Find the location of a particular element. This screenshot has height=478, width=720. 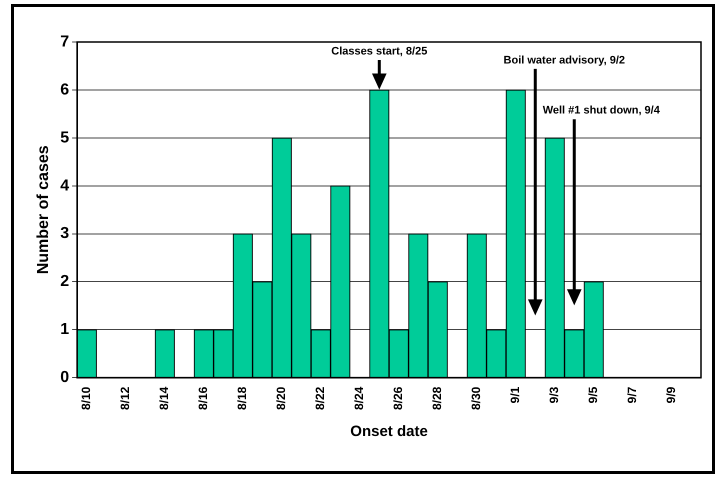

ref-line-label: Boil water advisory, 9/2 is located at coordinates (565, 60).